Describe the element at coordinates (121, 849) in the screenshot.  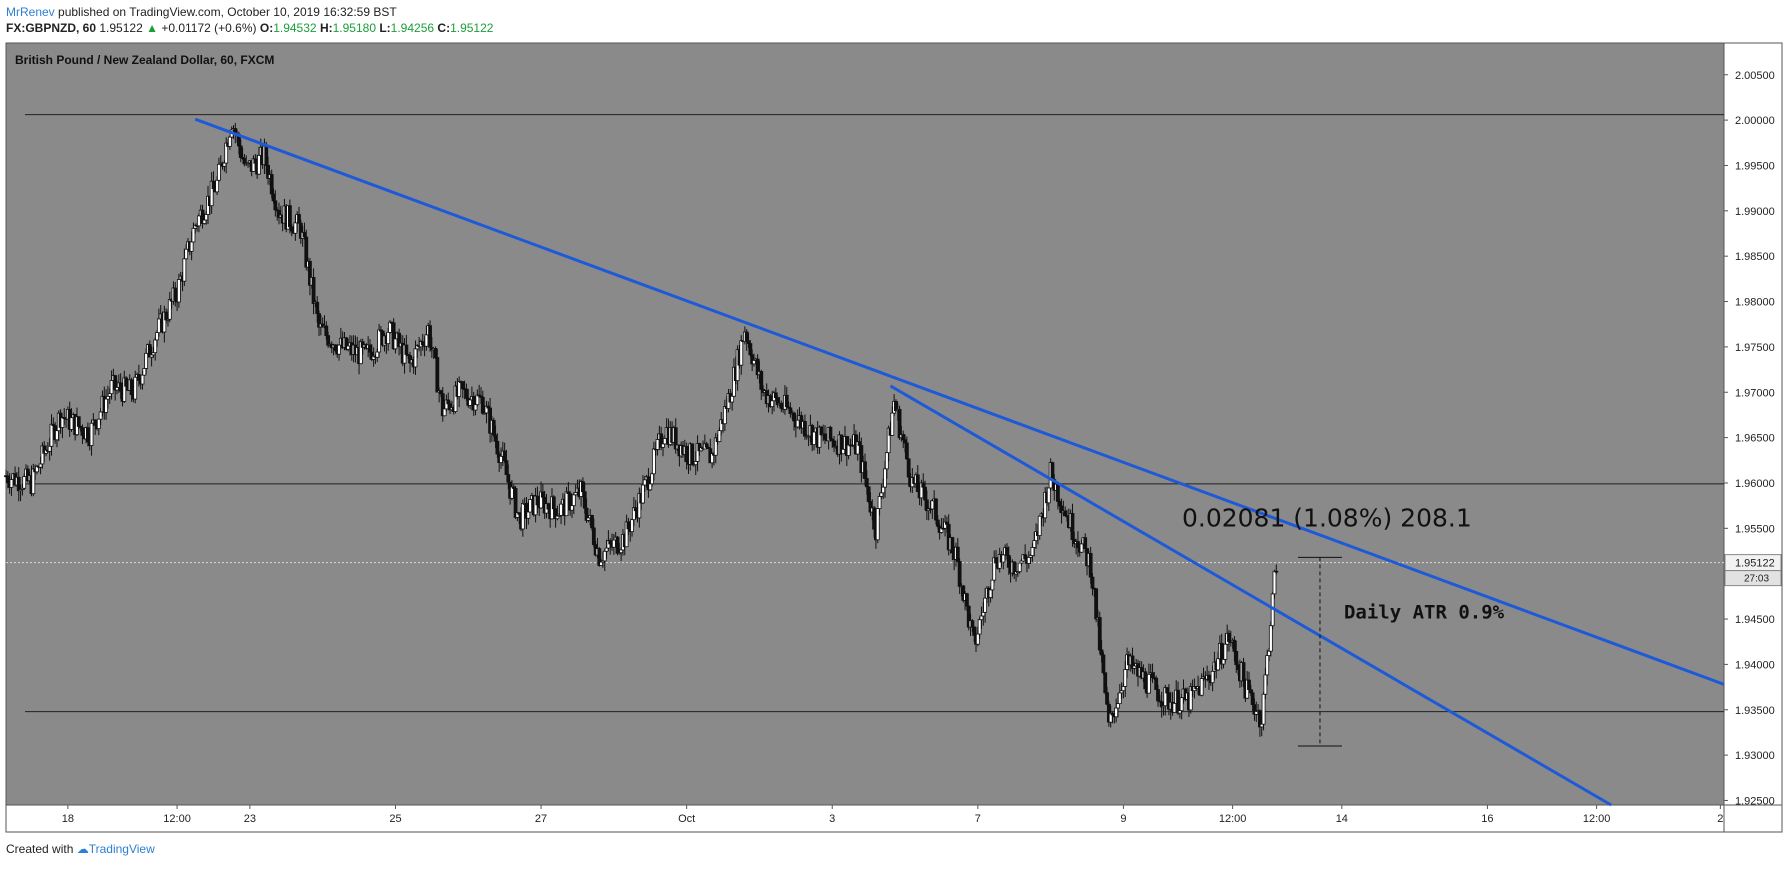
I see `tradingview-link: TradingView` at that location.